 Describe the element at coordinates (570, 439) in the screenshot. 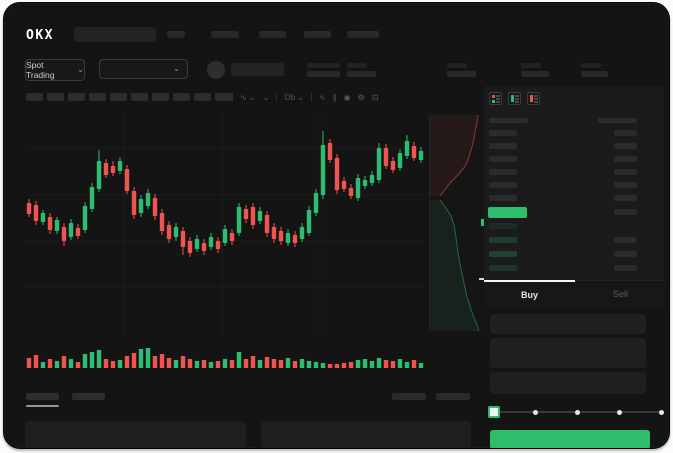

I see `buy-submit-button` at that location.